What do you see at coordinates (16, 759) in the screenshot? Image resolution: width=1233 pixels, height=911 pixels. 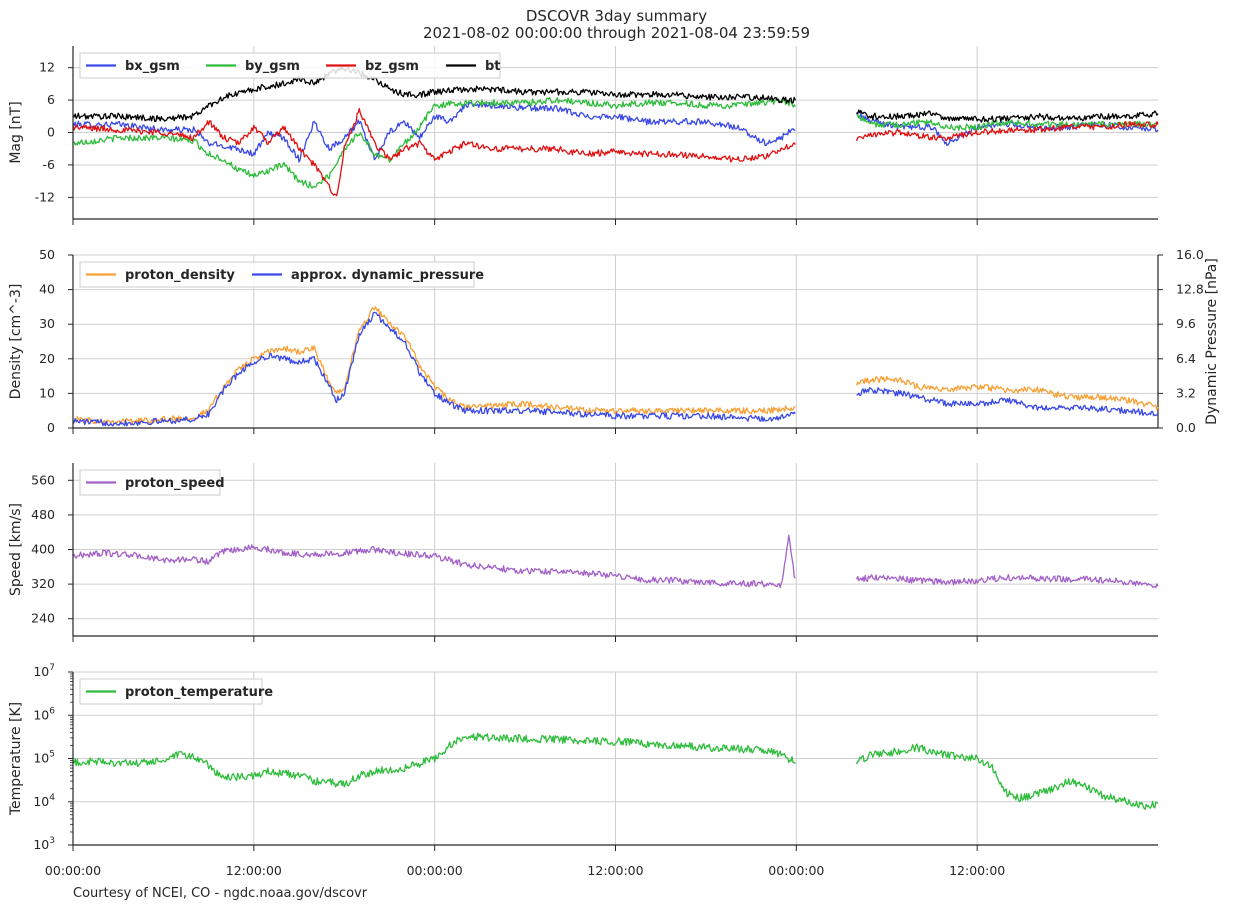 I see `y-axis-label: Temperature [K]` at bounding box center [16, 759].